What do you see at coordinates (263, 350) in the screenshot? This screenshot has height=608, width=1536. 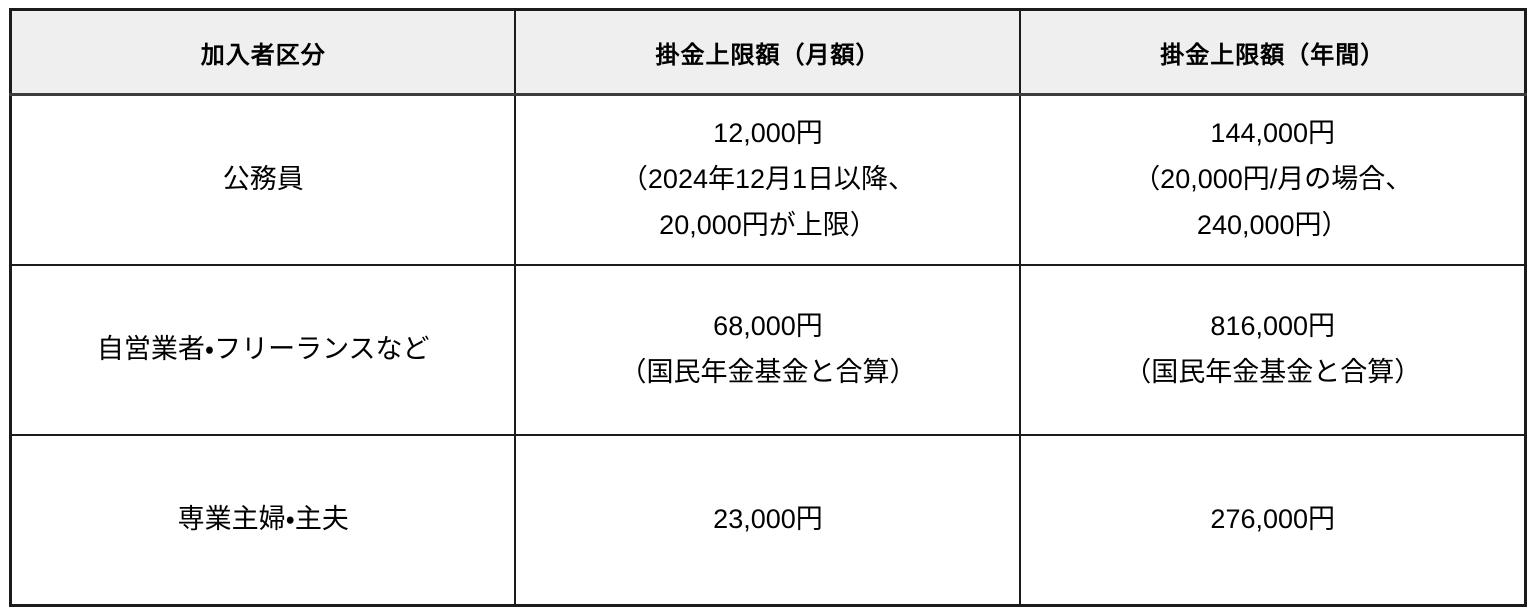 I see `cell-category: 自営業者・フリーランスなど` at bounding box center [263, 350].